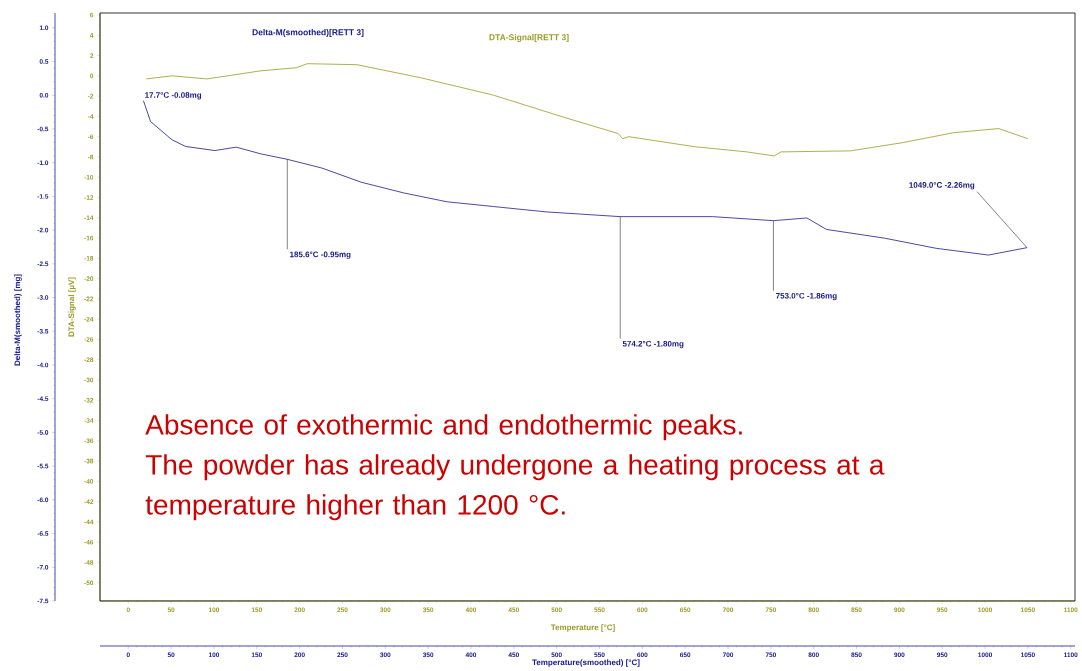 The image size is (1082, 671). I want to click on annotation: 574.2°C -1.80mg, so click(653, 344).